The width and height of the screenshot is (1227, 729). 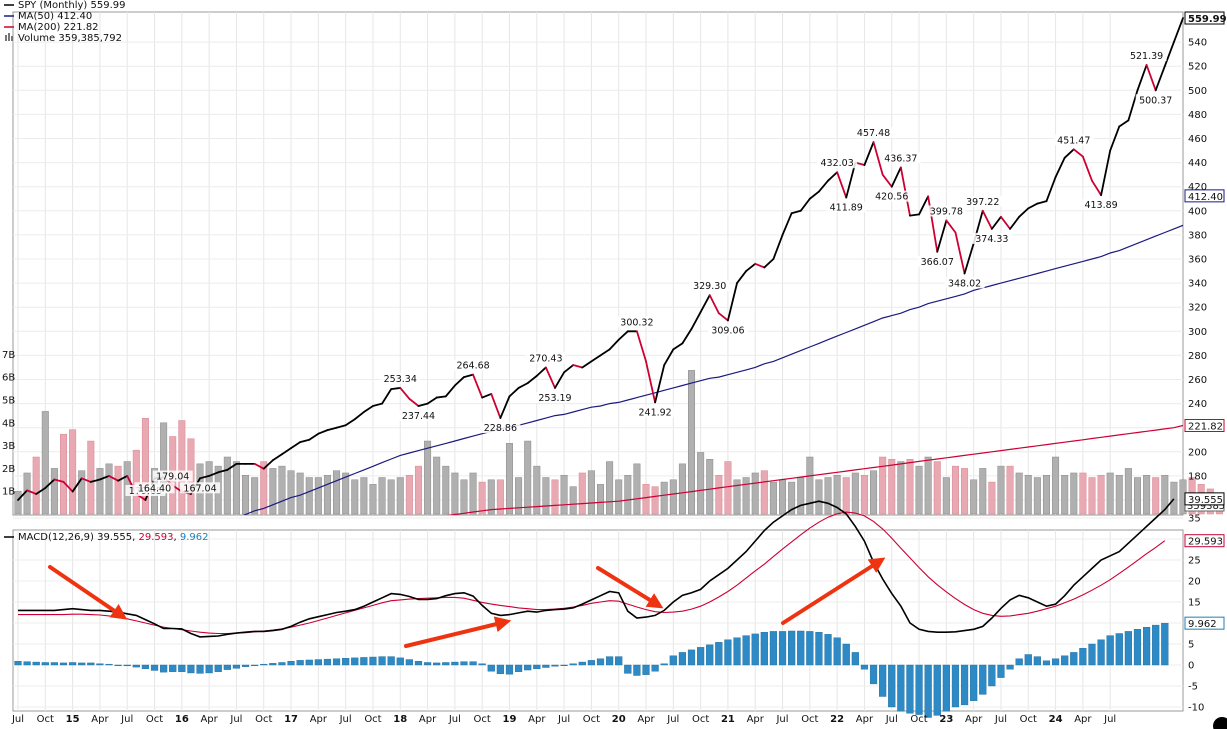 I want to click on price-axis-tick-label: 260, so click(x=1197, y=380).